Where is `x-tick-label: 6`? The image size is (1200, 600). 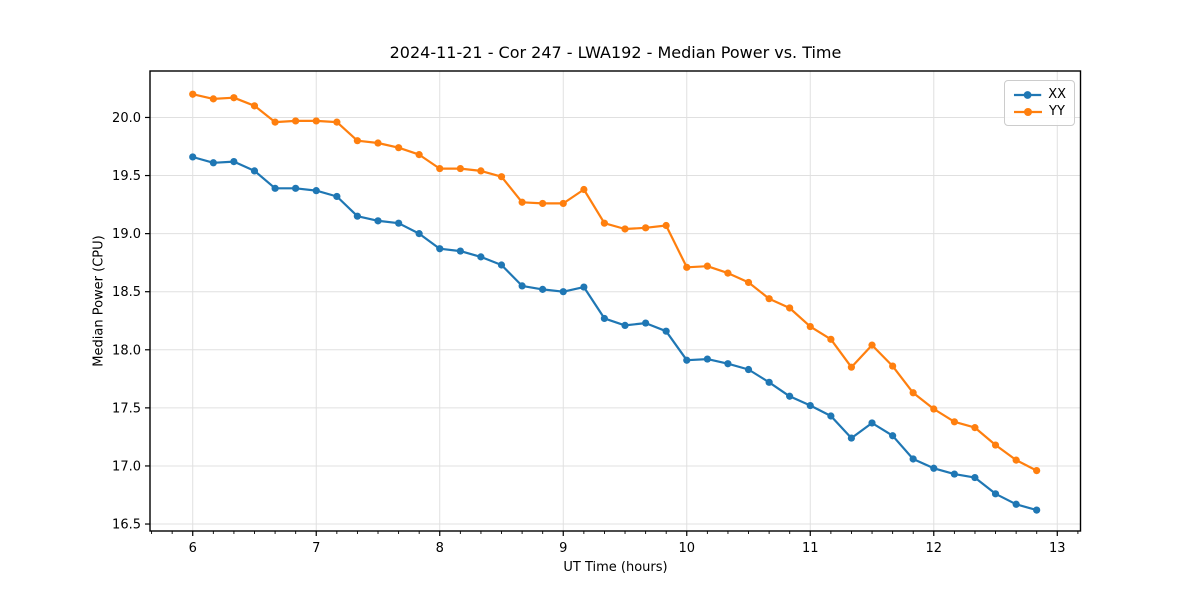 x-tick-label: 6 is located at coordinates (193, 548).